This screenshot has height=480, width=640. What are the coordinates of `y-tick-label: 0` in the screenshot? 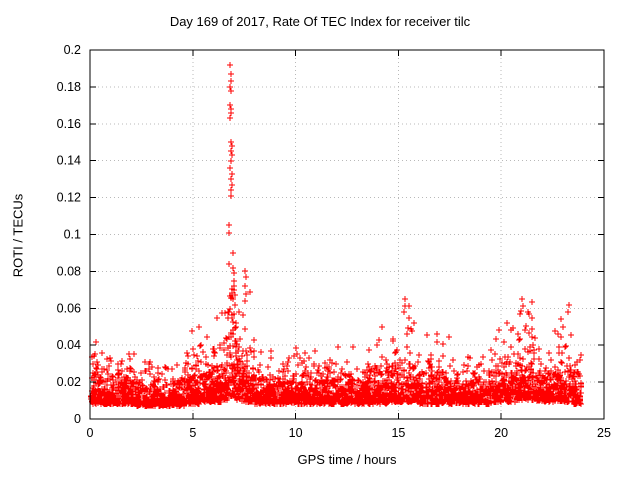 It's located at (77, 419).